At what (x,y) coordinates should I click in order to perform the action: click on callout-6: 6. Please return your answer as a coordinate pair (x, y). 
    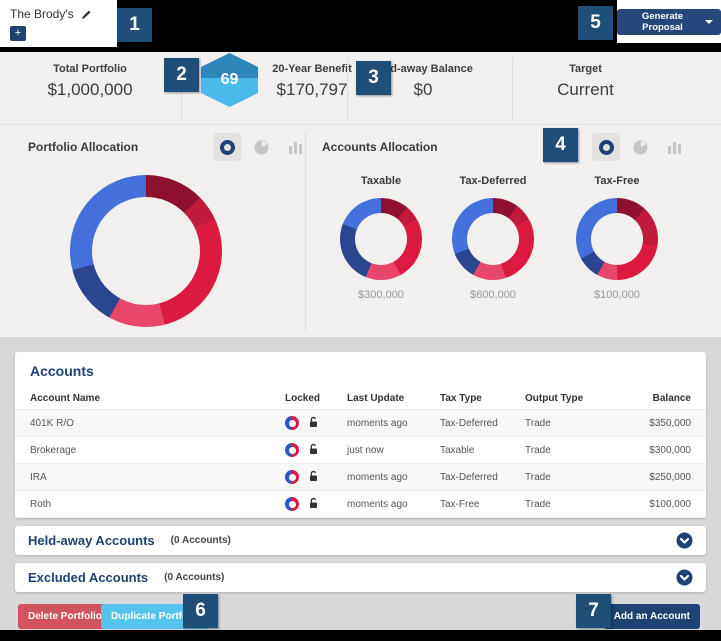
    Looking at the image, I should click on (200, 611).